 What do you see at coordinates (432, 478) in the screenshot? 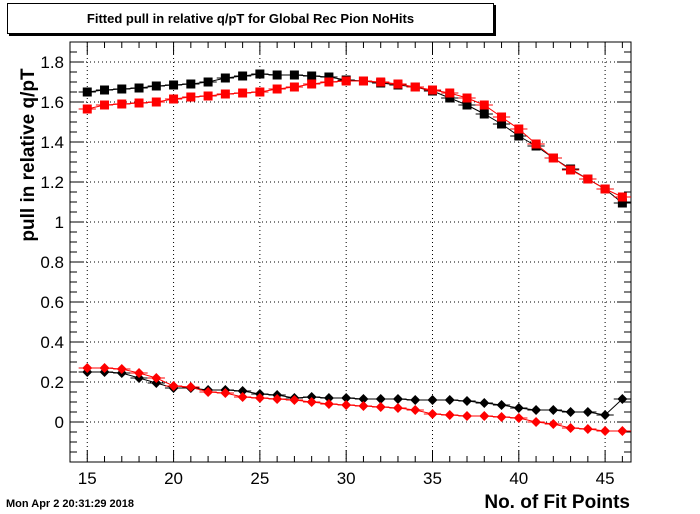
I see `x-tick-label: 35` at bounding box center [432, 478].